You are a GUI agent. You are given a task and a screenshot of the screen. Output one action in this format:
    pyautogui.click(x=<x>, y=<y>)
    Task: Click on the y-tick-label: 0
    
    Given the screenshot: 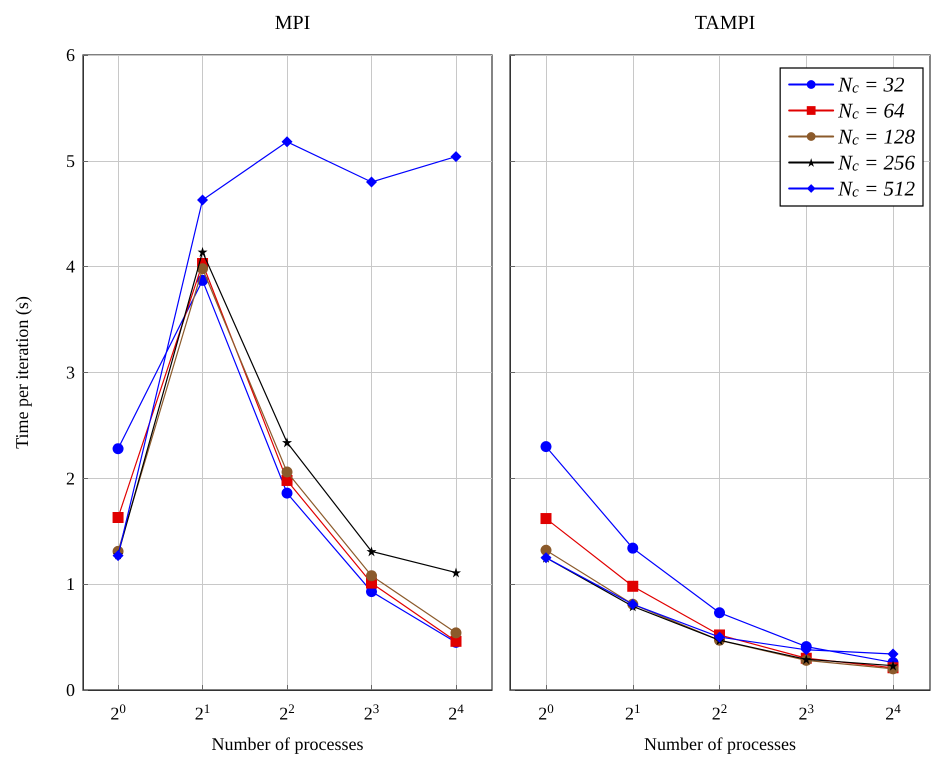 What is the action you would take?
    pyautogui.click(x=70, y=690)
    